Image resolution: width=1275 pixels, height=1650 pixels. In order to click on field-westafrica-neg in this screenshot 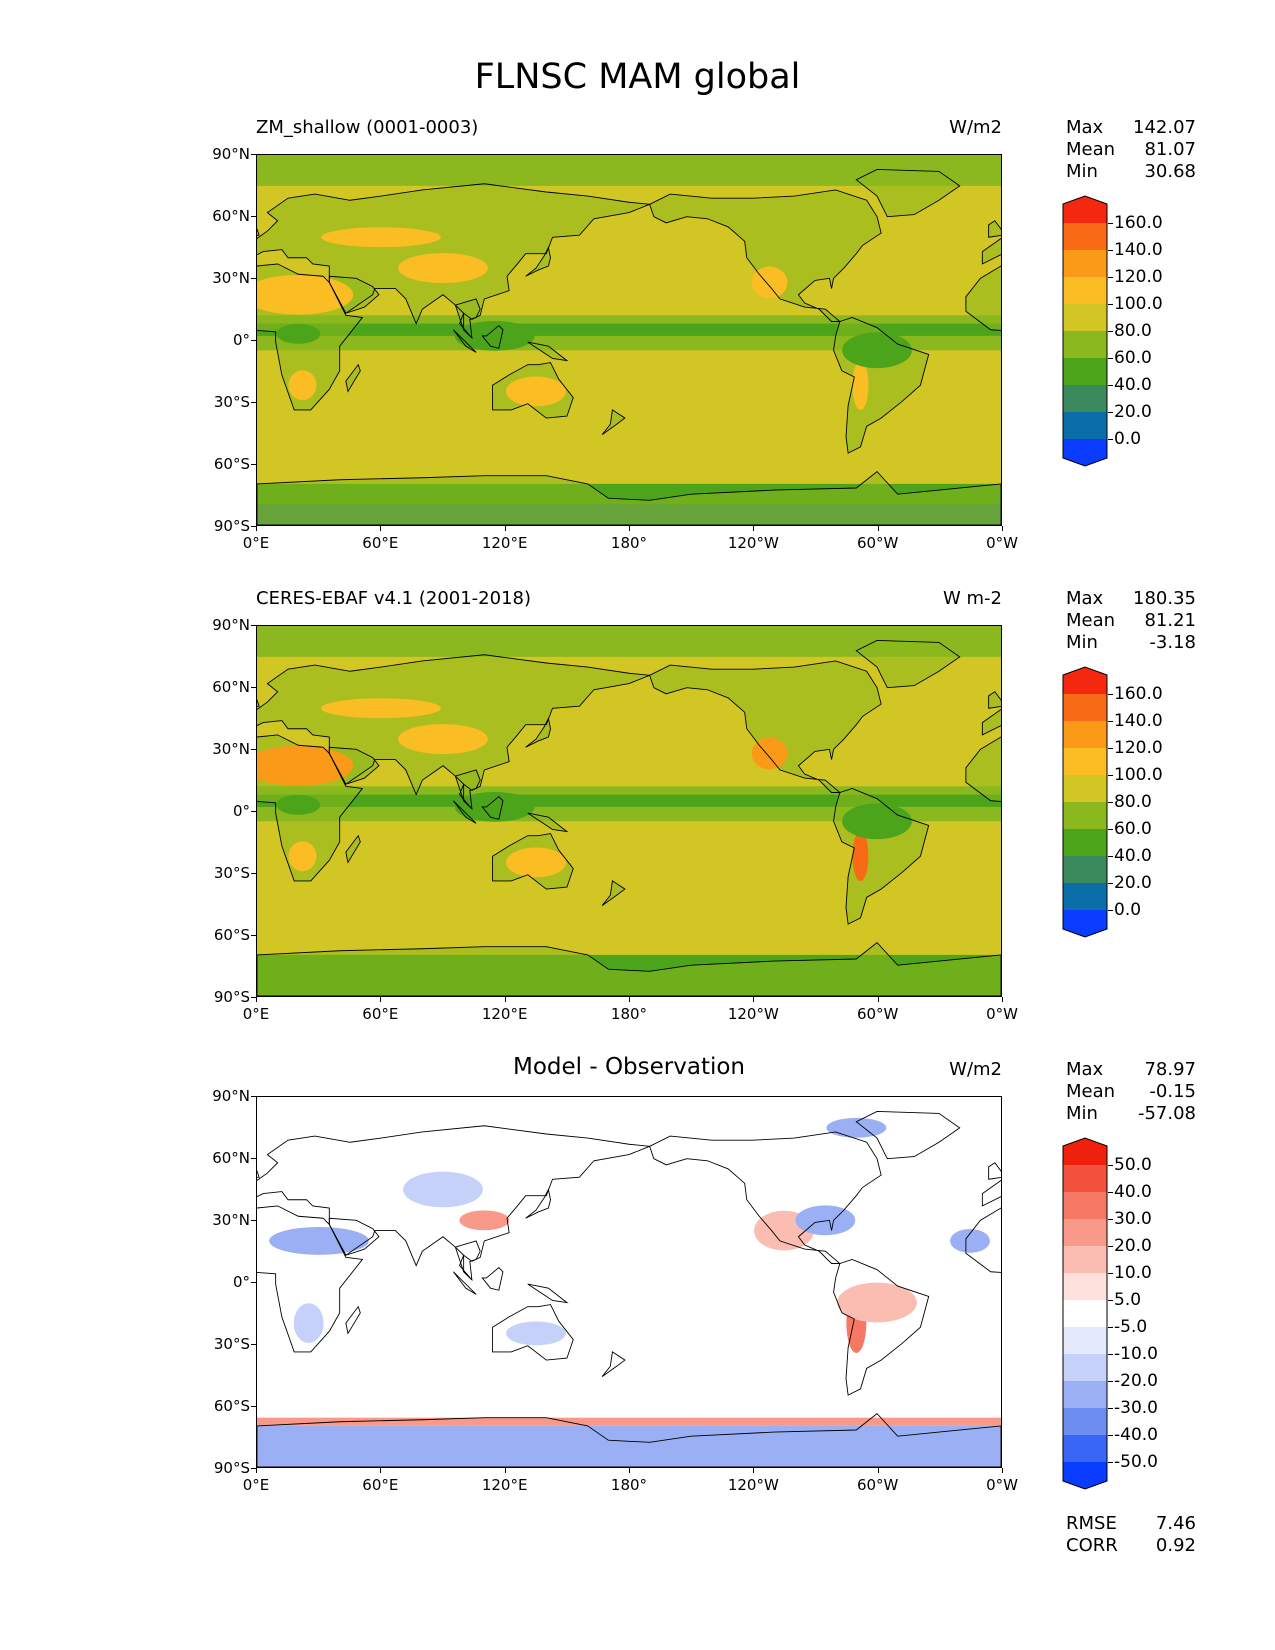, I will do `click(970, 1240)`.